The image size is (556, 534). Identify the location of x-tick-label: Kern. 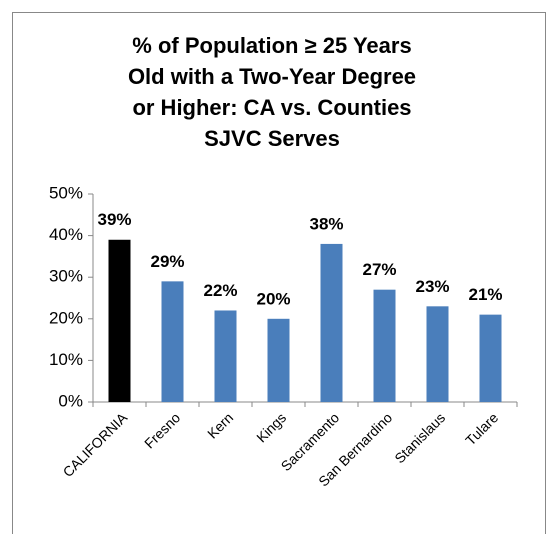
(220, 425).